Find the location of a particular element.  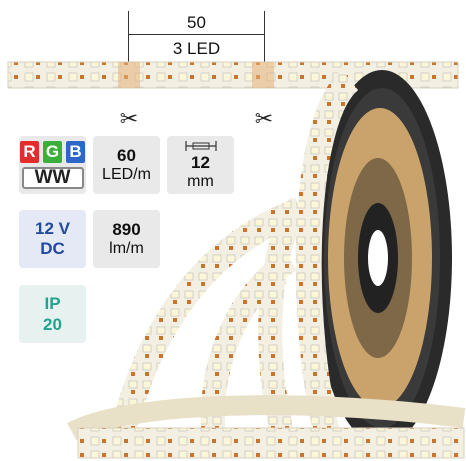

strip-width-icon is located at coordinates (200, 145).